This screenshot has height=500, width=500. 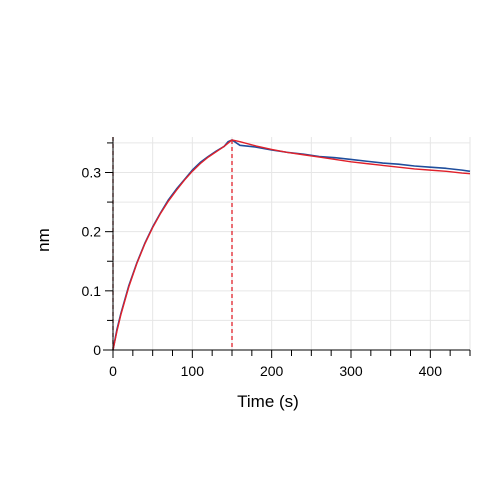 What do you see at coordinates (92, 291) in the screenshot?
I see `y-tick-label: 0.1` at bounding box center [92, 291].